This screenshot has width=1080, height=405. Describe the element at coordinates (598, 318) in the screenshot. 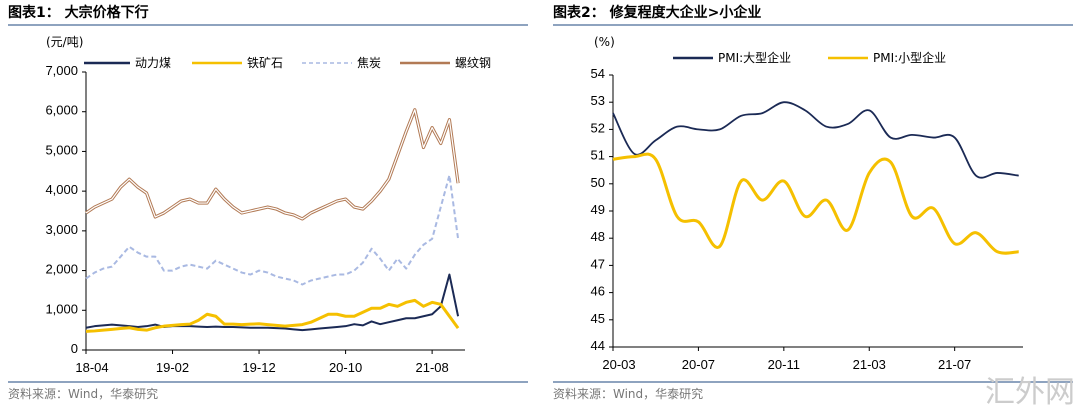

I see `y-tick-label: 45` at that location.